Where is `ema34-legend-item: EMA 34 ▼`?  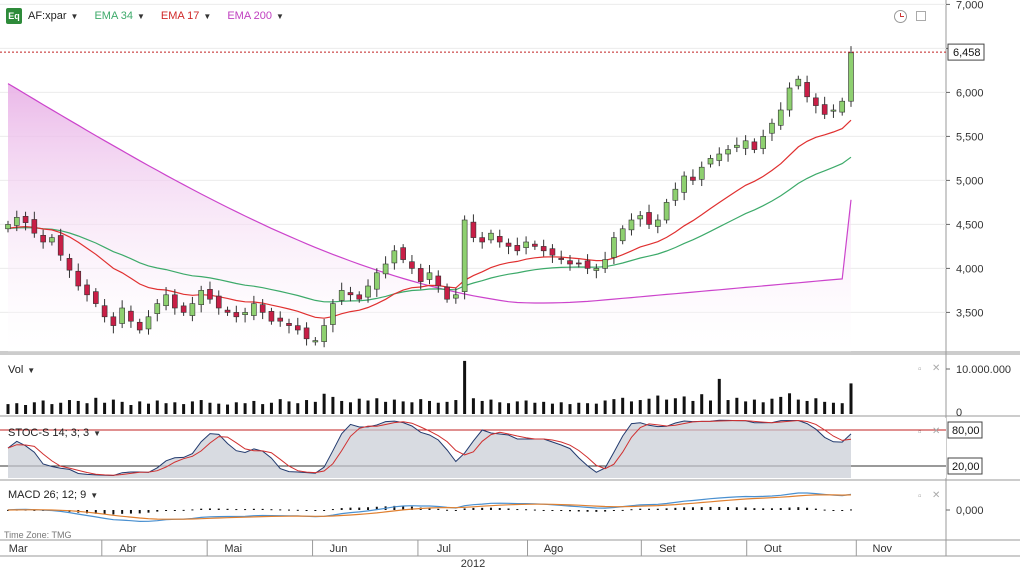 ema34-legend-item: EMA 34 ▼ is located at coordinates (119, 16).